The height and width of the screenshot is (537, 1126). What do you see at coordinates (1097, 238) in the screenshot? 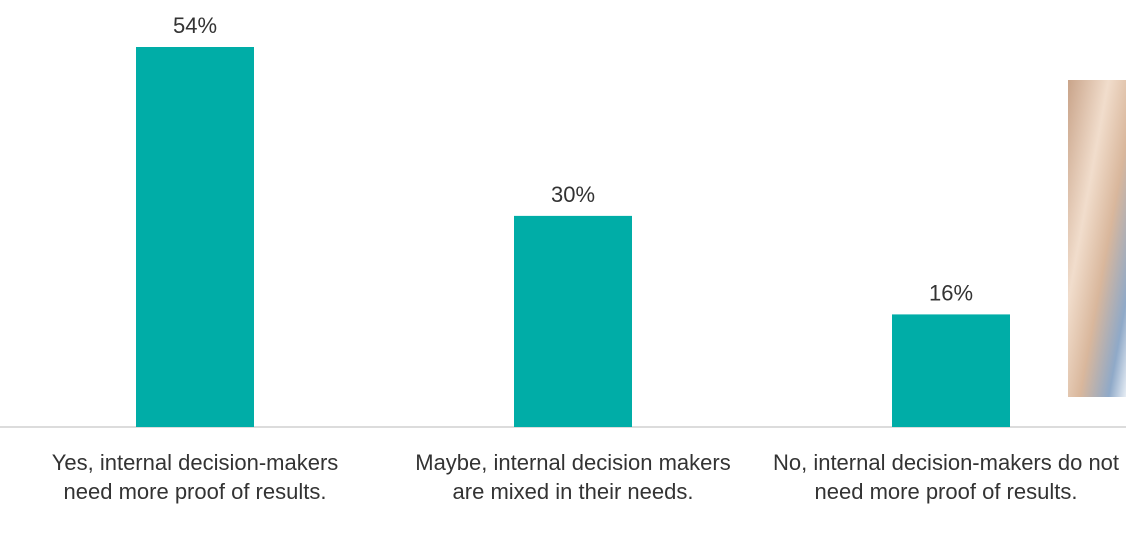
I see `photo` at bounding box center [1097, 238].